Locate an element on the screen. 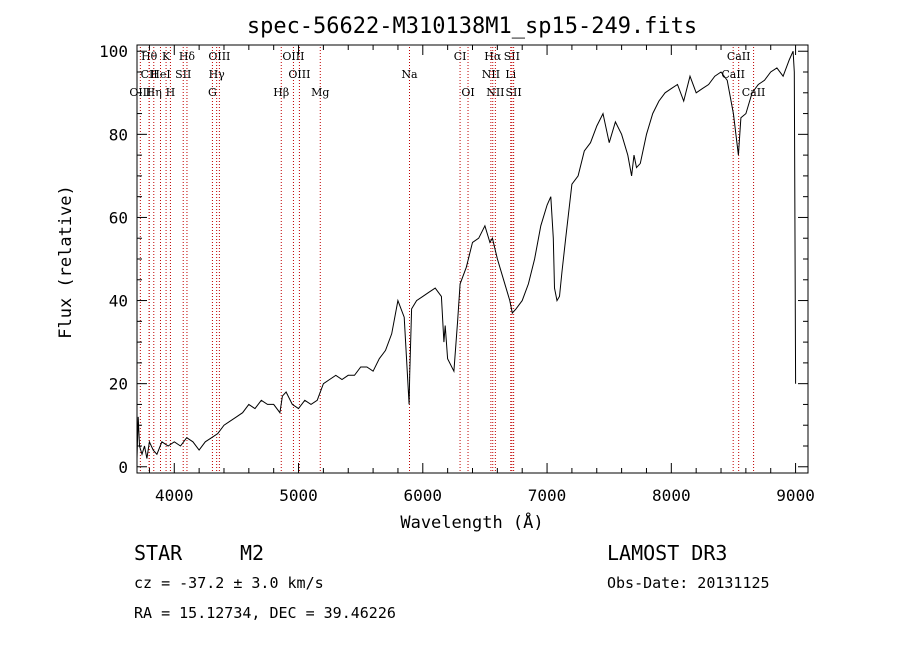  object-class: STAR is located at coordinates (158, 553).